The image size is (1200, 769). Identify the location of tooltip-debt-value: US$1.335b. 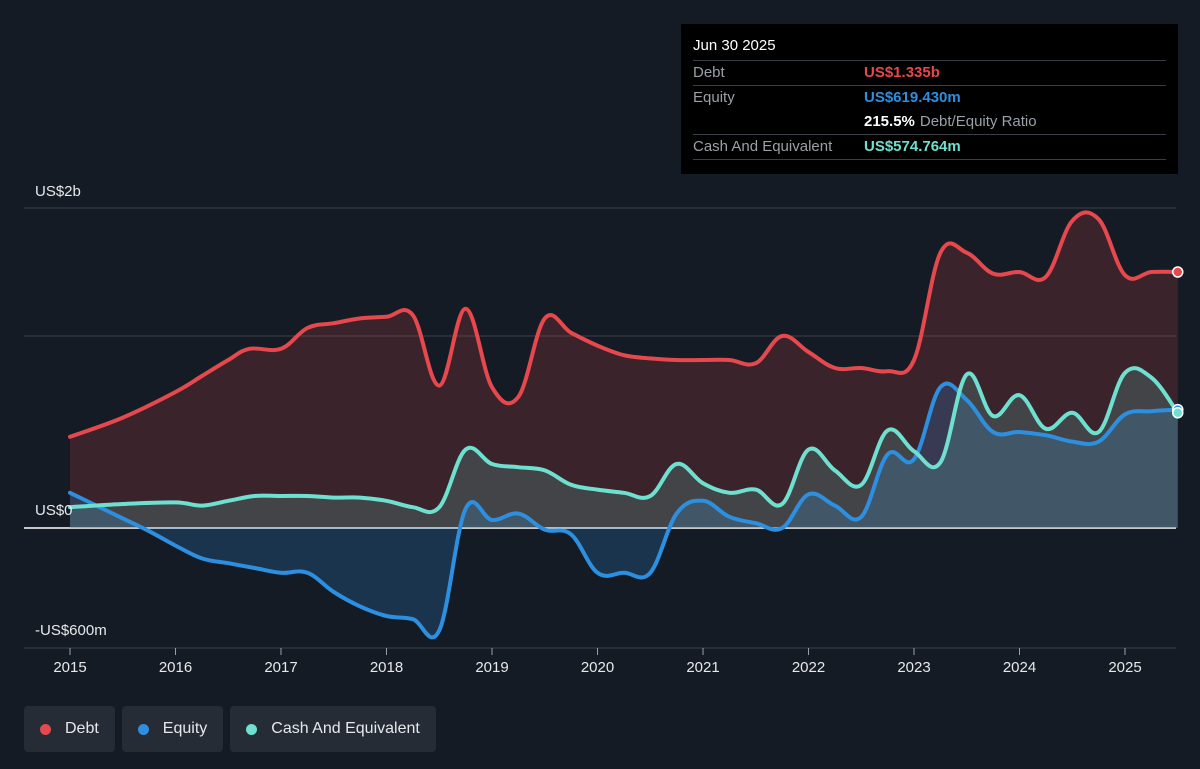
(902, 72).